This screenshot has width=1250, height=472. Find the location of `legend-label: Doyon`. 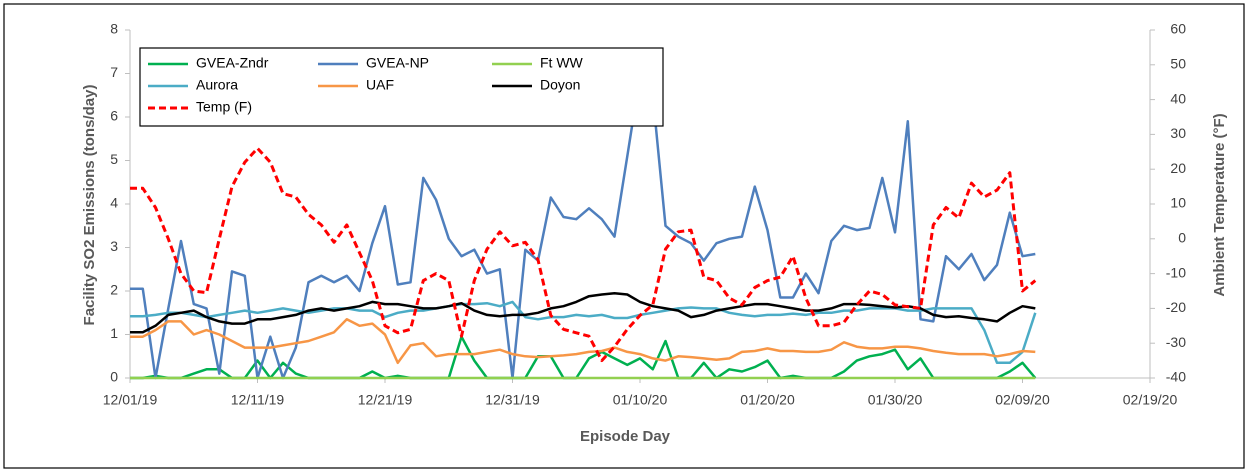

legend-label: Doyon is located at coordinates (560, 85).